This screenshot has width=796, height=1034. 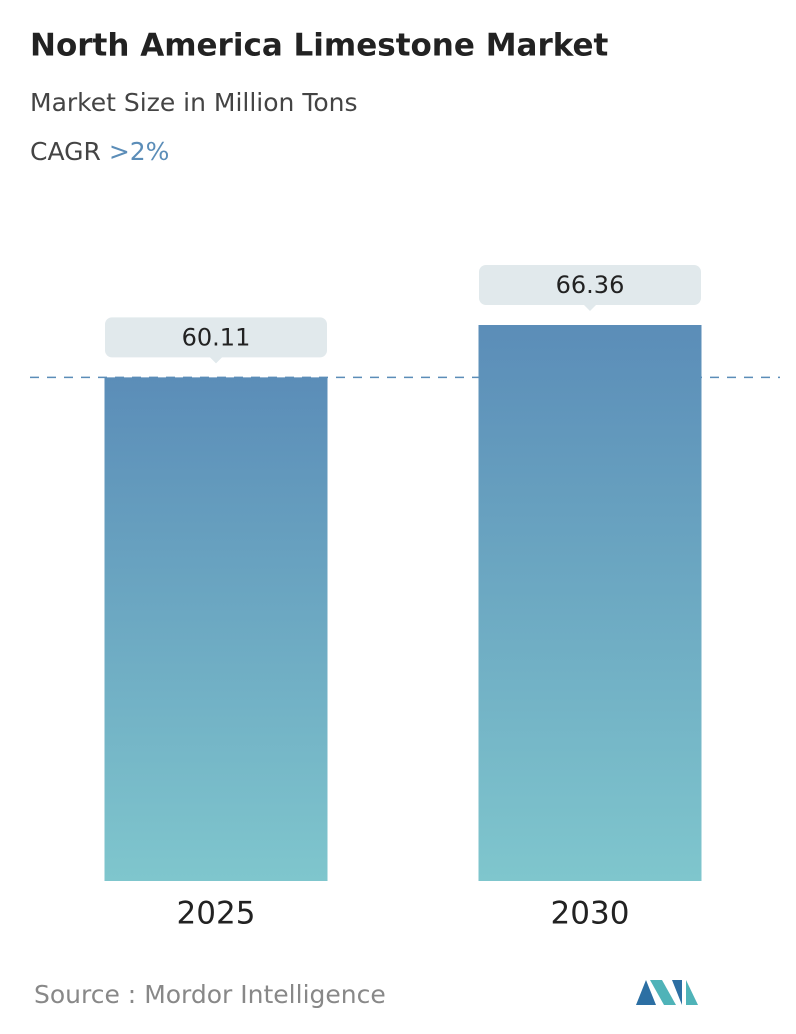 What do you see at coordinates (216, 629) in the screenshot?
I see `bar` at bounding box center [216, 629].